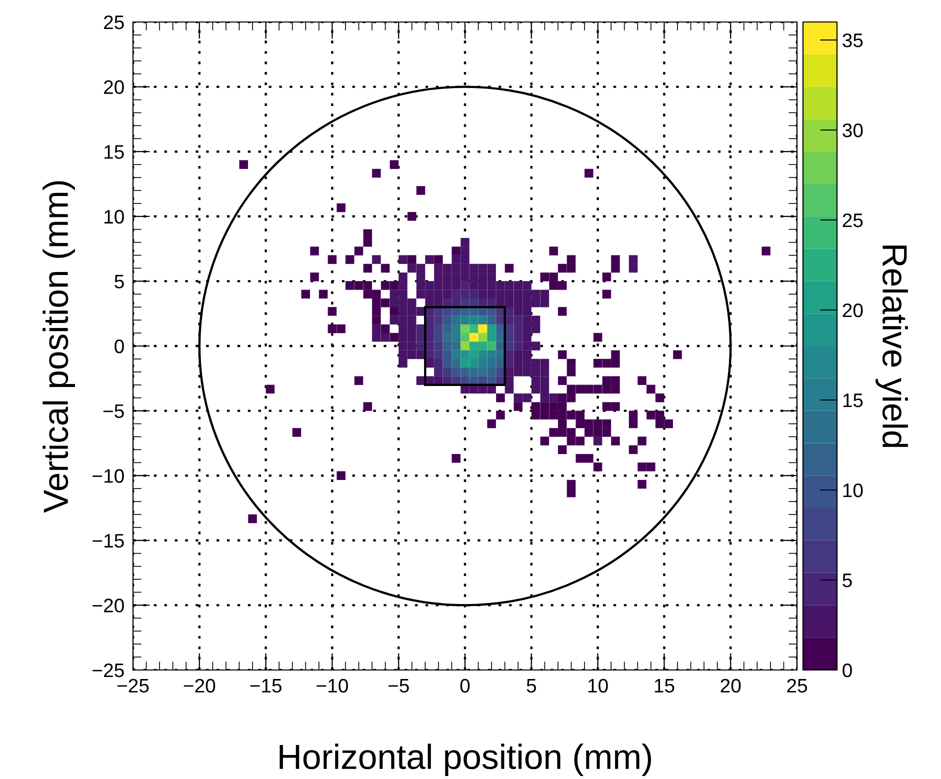 The height and width of the screenshot is (779, 941). Describe the element at coordinates (730, 685) in the screenshot. I see `x-tick-label: 20` at that location.